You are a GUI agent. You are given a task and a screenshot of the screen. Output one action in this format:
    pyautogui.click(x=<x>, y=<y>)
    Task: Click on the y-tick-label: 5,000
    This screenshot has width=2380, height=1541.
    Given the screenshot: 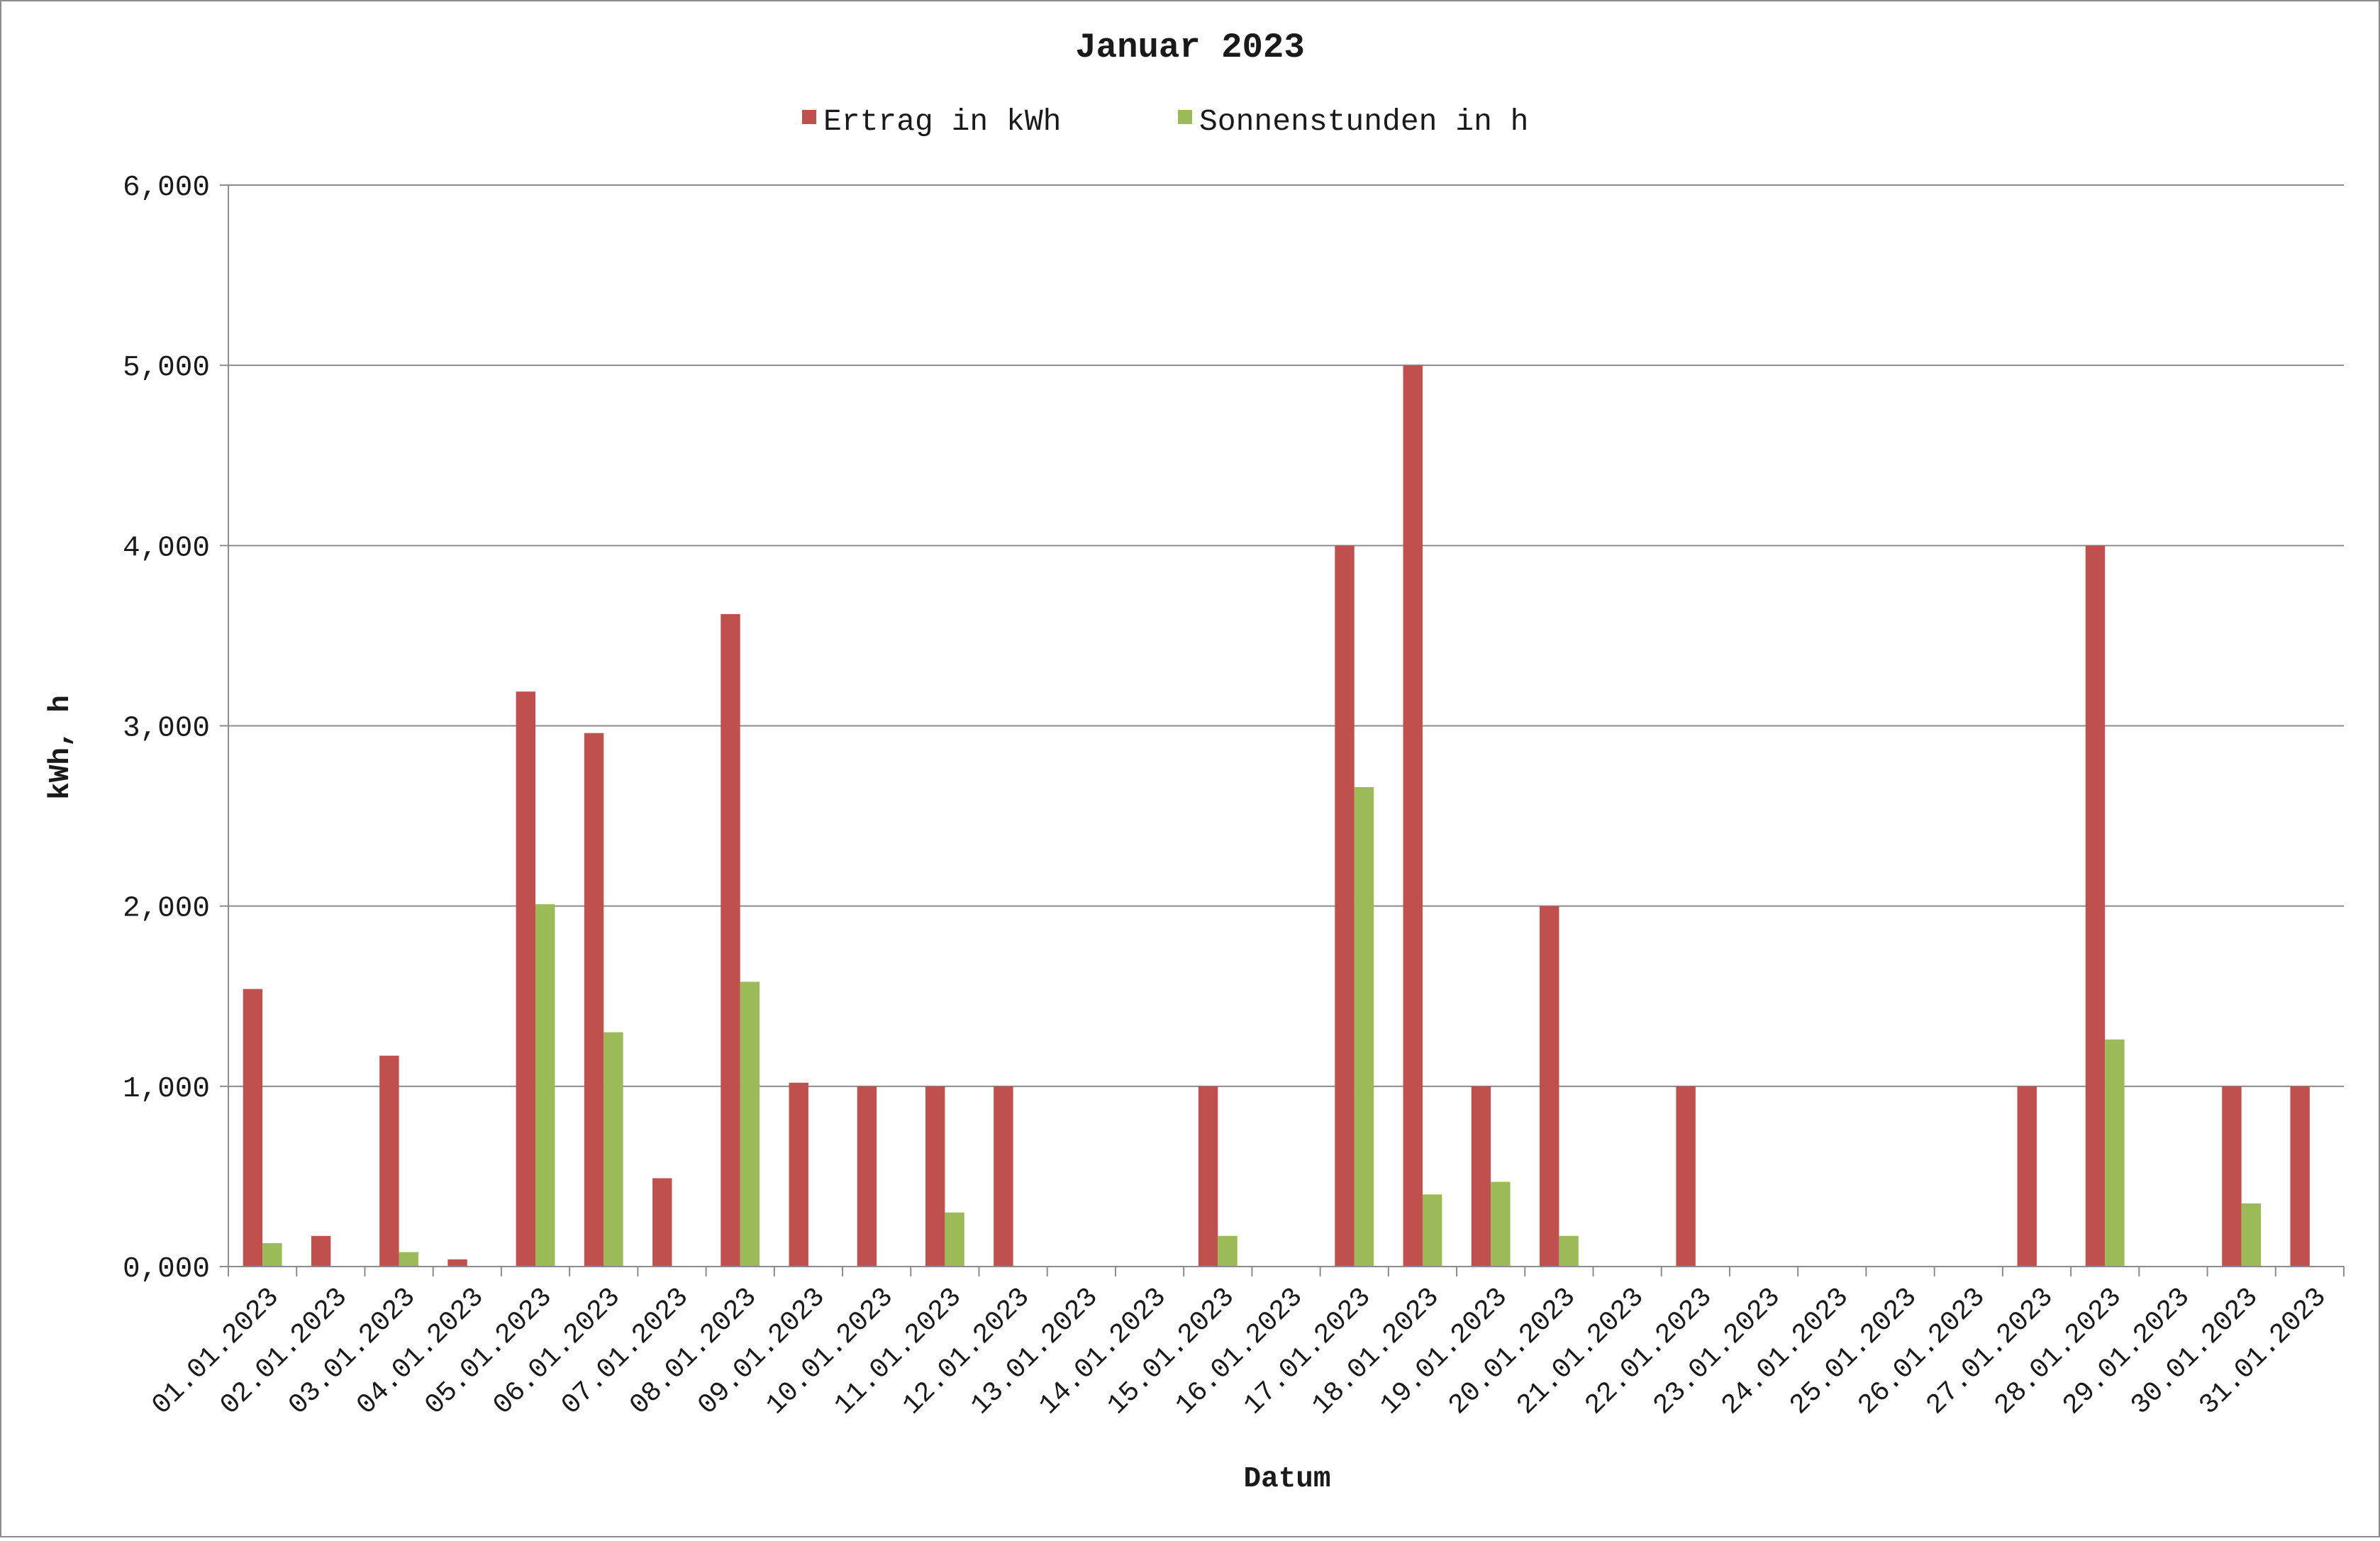 What is the action you would take?
    pyautogui.click(x=166, y=368)
    